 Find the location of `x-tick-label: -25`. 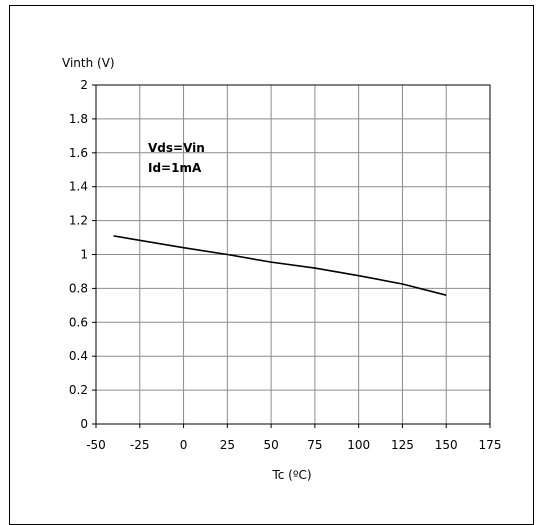

x-tick-label: -25 is located at coordinates (140, 445).